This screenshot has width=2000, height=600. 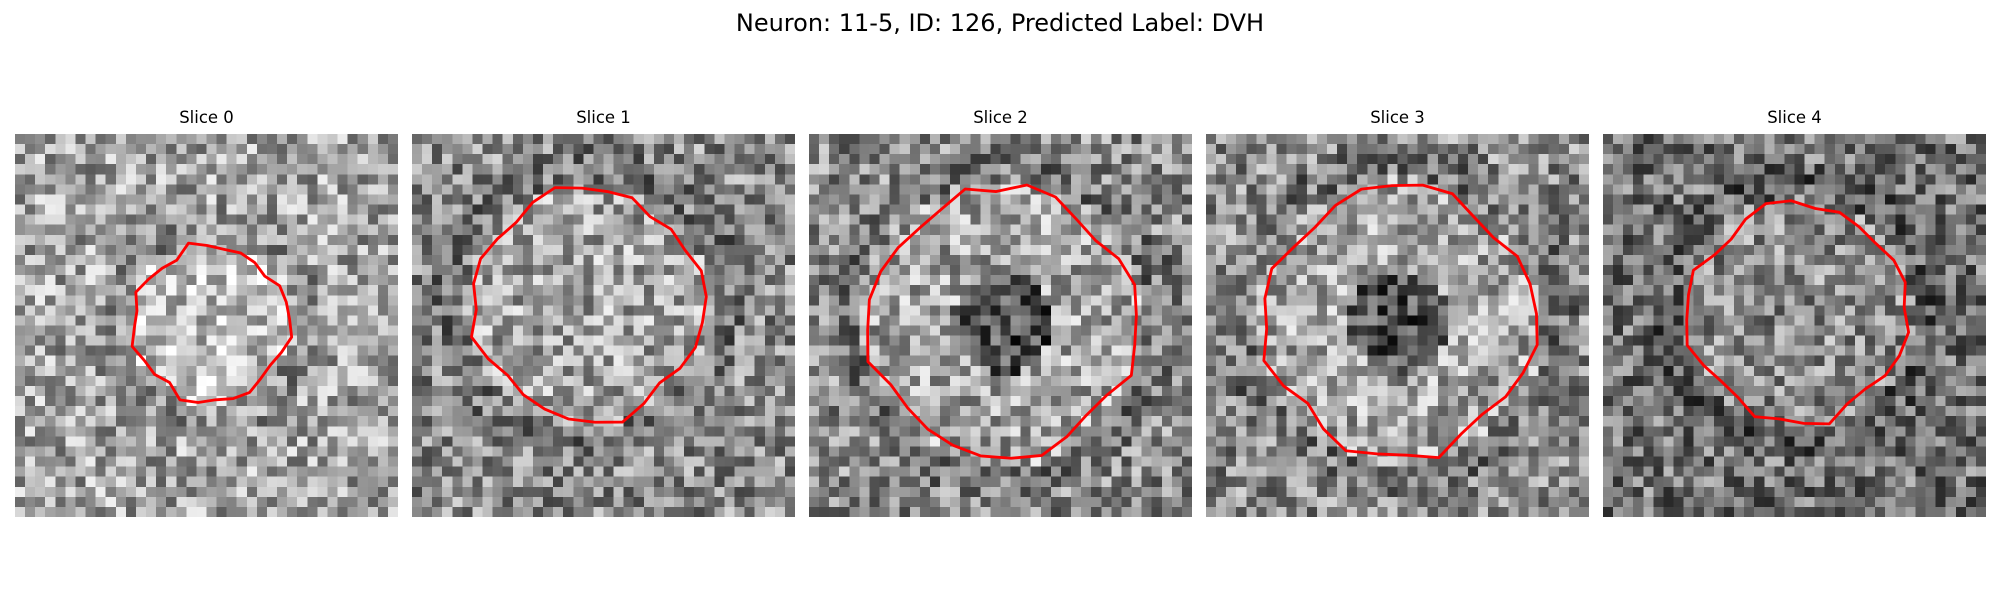 What do you see at coordinates (1794, 117) in the screenshot?
I see `slice-title: Slice 4` at bounding box center [1794, 117].